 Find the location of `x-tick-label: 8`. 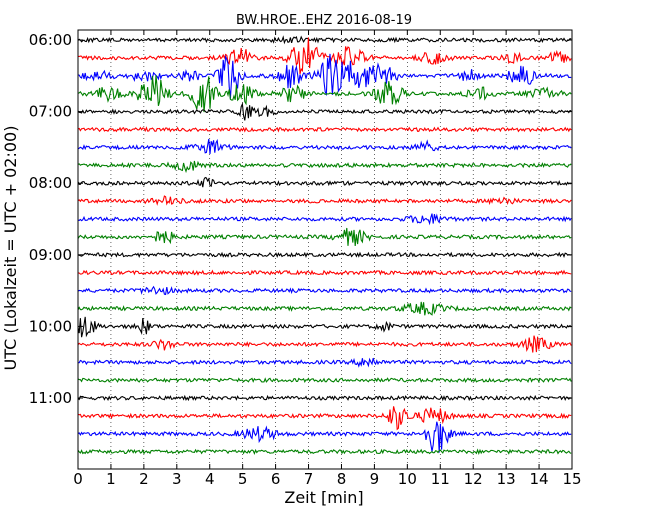

x-tick-label: 8 is located at coordinates (342, 479).